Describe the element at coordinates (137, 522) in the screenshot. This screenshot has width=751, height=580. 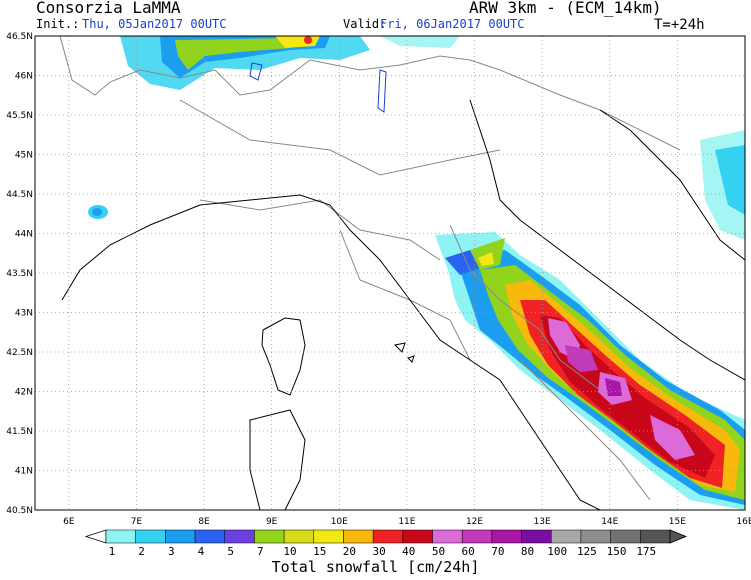
I see `lon-label: 7E` at that location.